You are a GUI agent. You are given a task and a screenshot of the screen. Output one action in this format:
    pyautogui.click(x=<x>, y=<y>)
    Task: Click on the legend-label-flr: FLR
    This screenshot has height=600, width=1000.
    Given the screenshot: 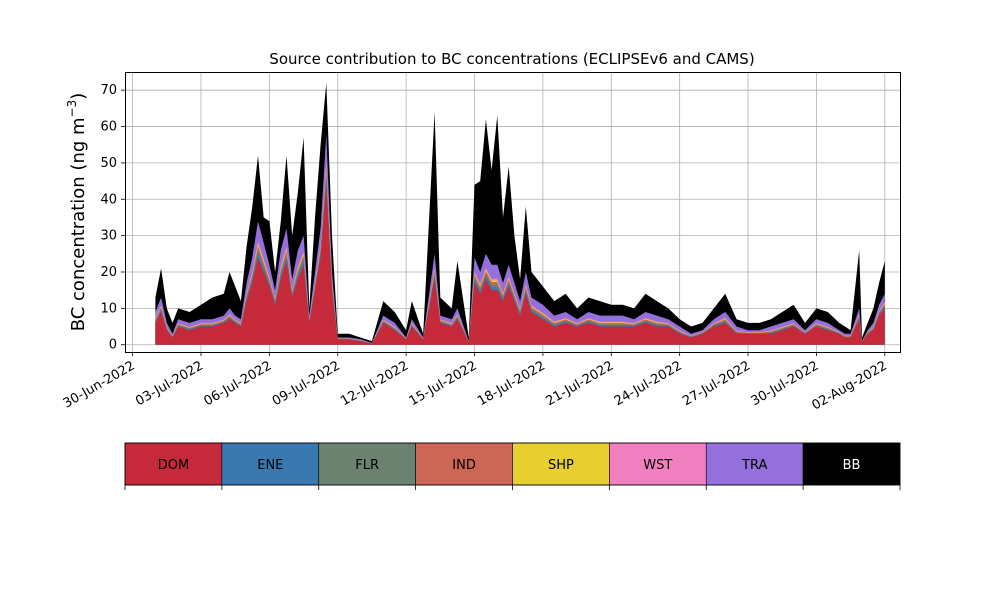 What is the action you would take?
    pyautogui.click(x=367, y=465)
    